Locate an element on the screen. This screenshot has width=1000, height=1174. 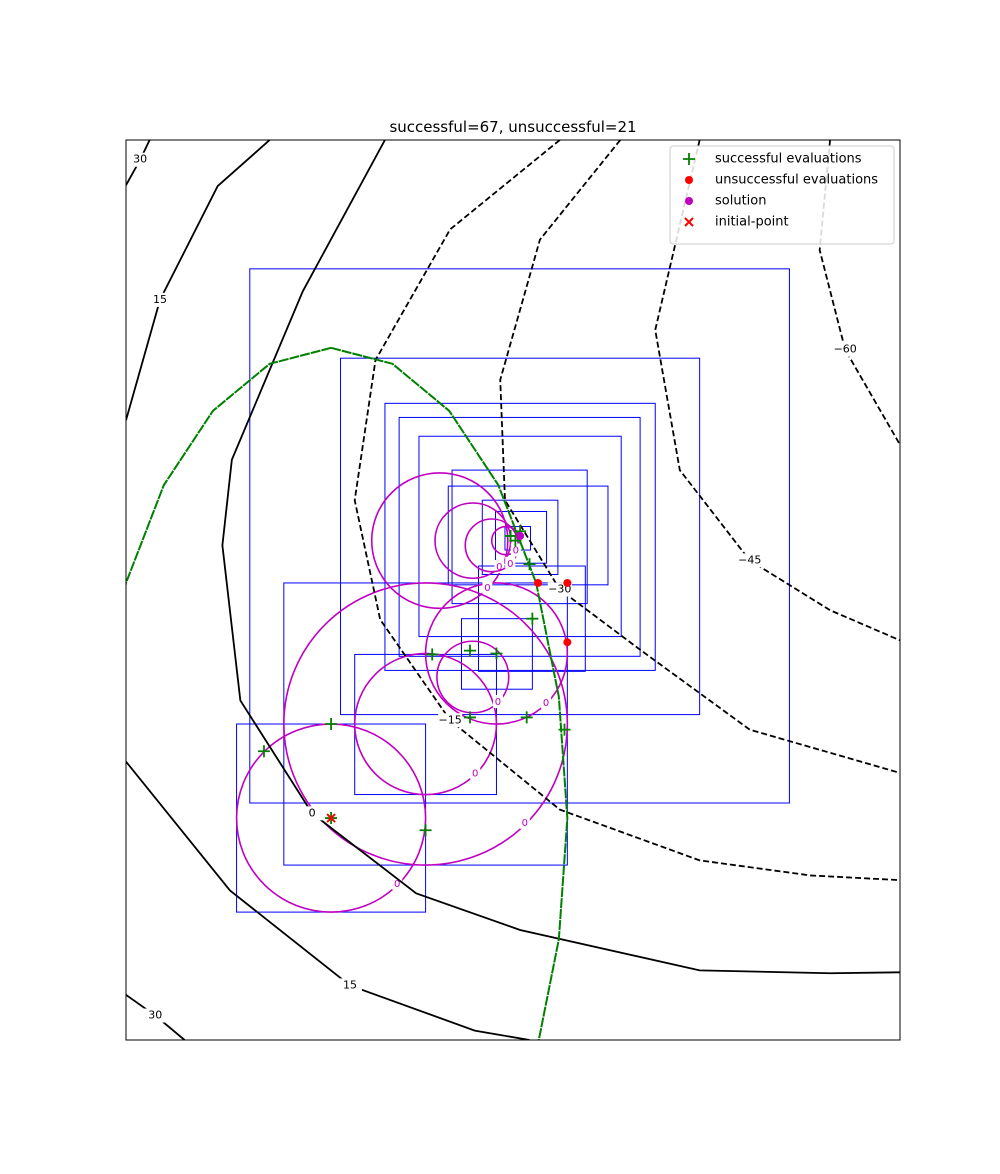
contour-label: 0 is located at coordinates (312, 812).